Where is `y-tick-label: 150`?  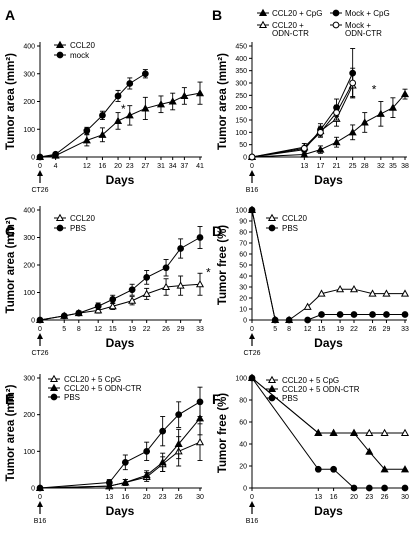
y-tick-label: 150 is located at coordinates (241, 121).